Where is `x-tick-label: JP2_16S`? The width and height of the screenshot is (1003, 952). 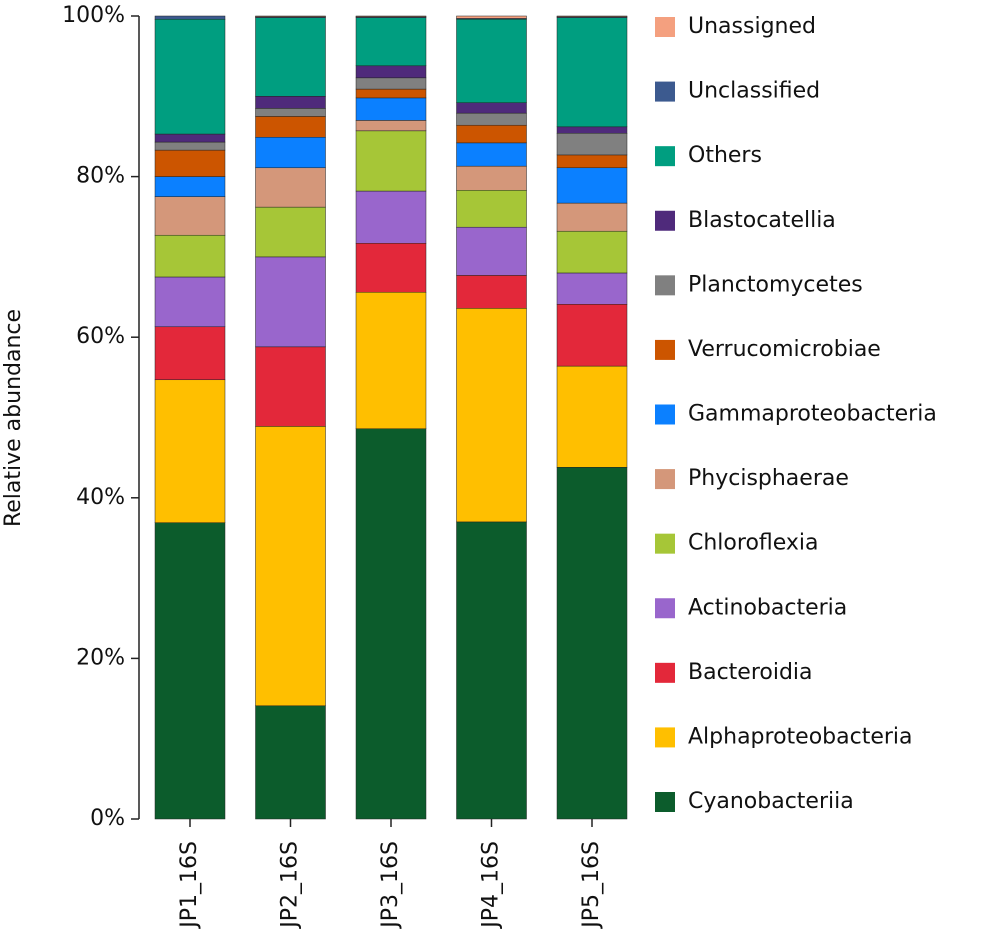 x-tick-label: JP2_16S is located at coordinates (290, 885).